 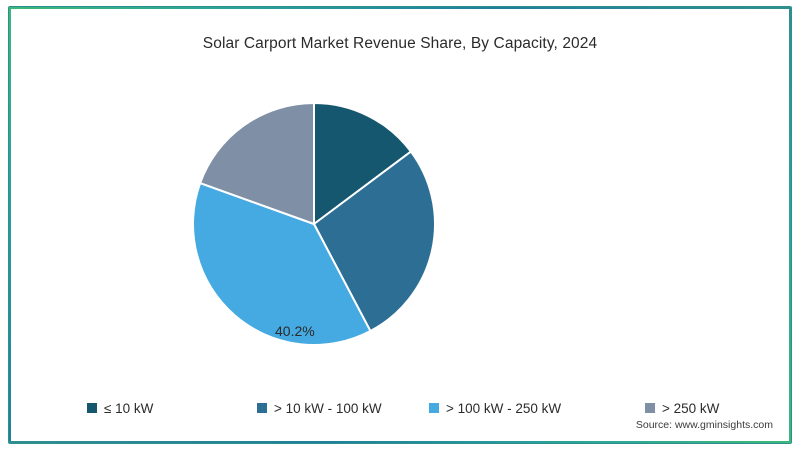 What do you see at coordinates (790, 225) in the screenshot?
I see `card-border-right` at bounding box center [790, 225].